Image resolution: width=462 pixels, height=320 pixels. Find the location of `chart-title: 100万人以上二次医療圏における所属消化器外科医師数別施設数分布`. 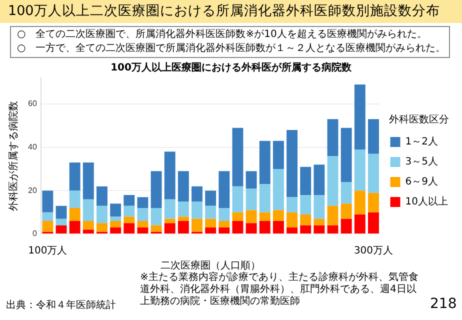

chart-title: 100万人以上二次医療圏における所属消化器外科医師数別施設数分布 is located at coordinates (231, 11).